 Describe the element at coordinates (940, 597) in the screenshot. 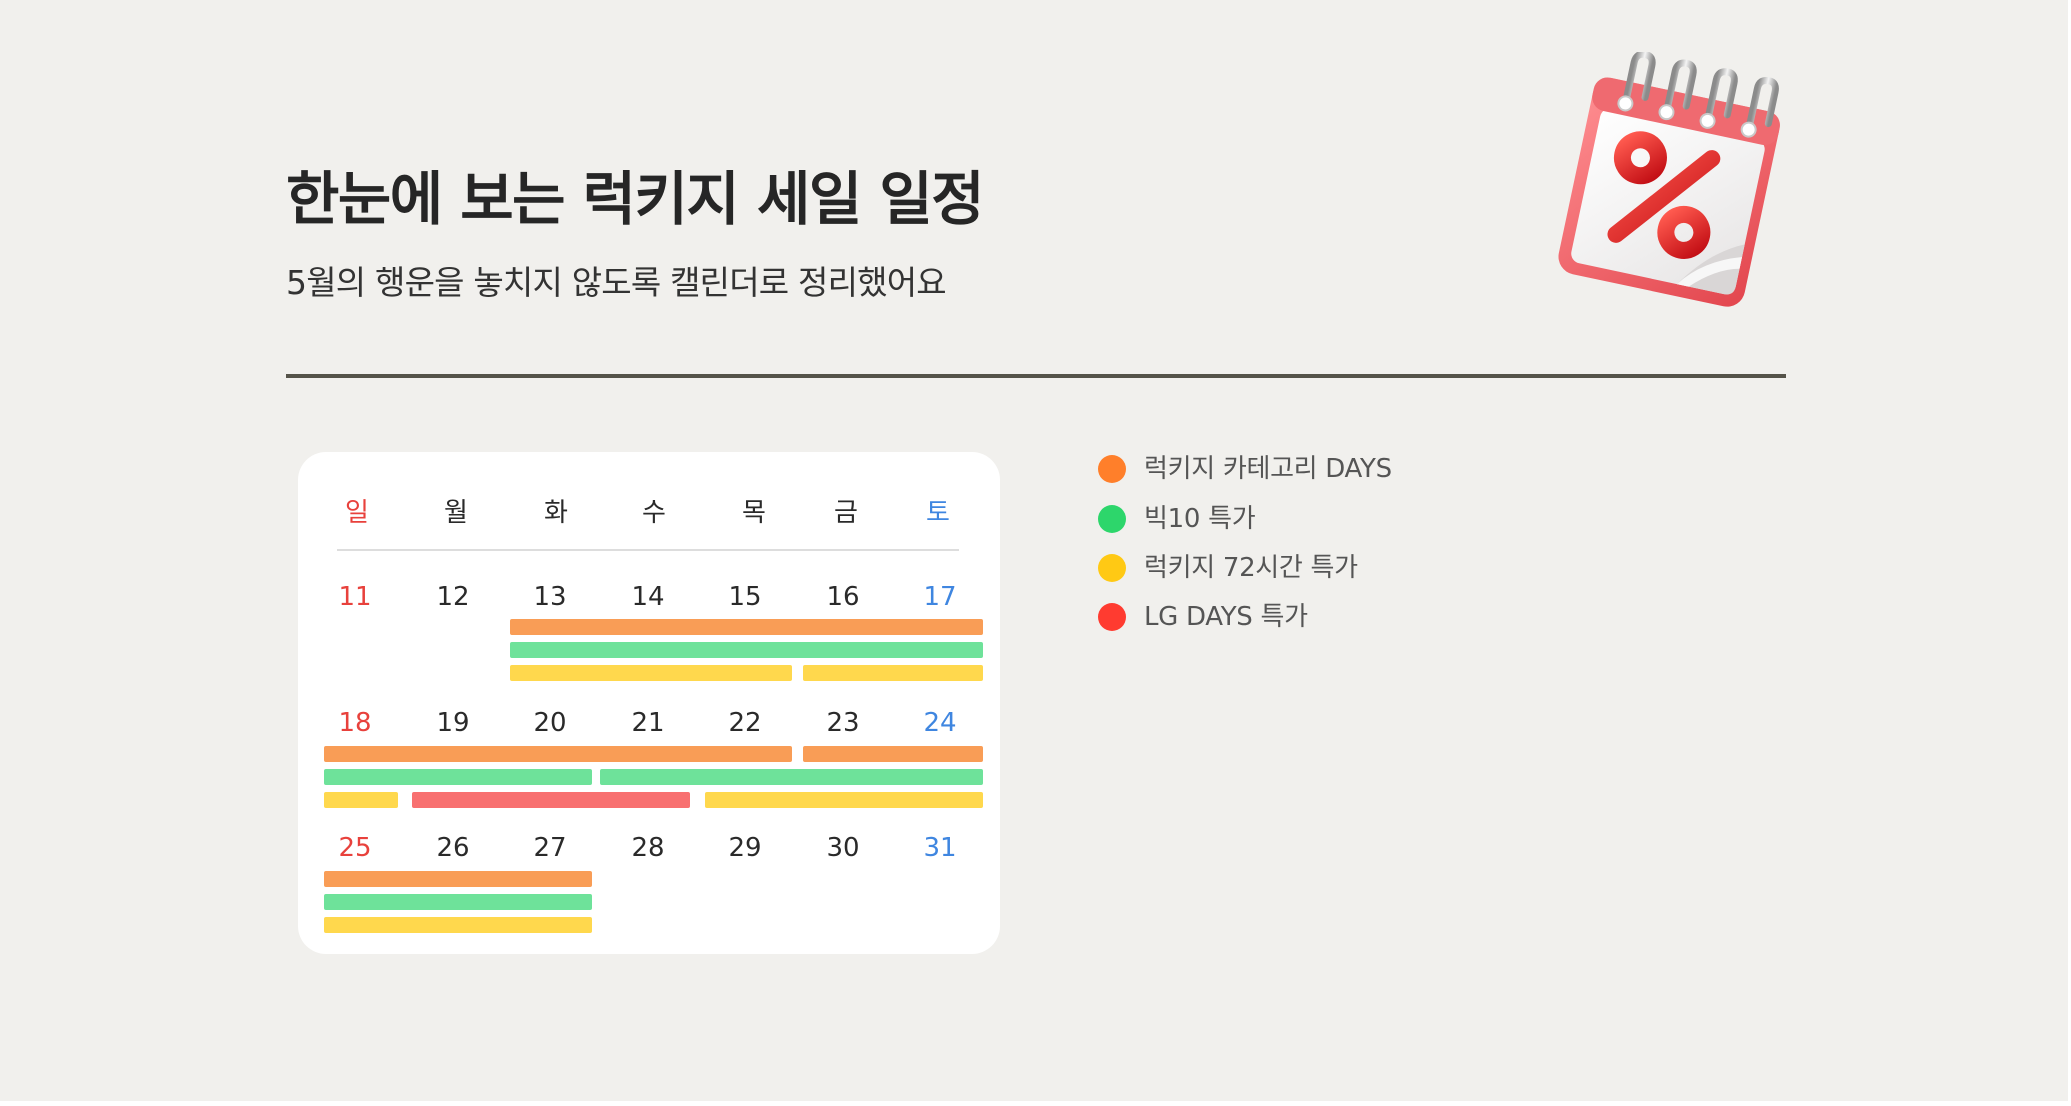

I see `day-17: 17` at that location.